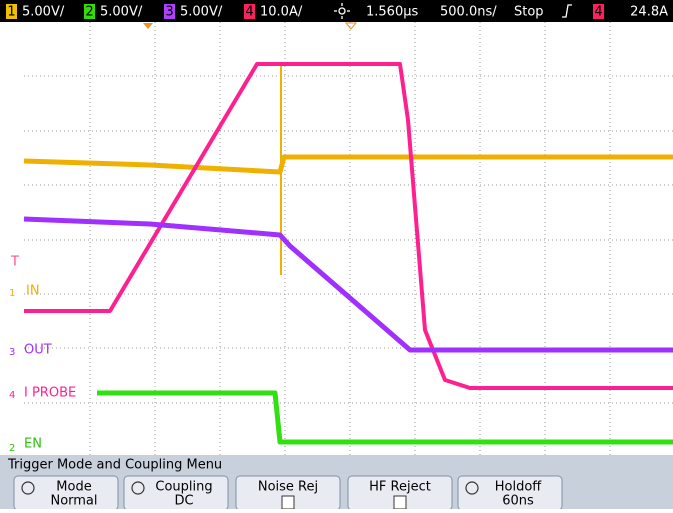  Describe the element at coordinates (281, 12) in the screenshot. I see `ch4-scale: 10.0A/` at that location.